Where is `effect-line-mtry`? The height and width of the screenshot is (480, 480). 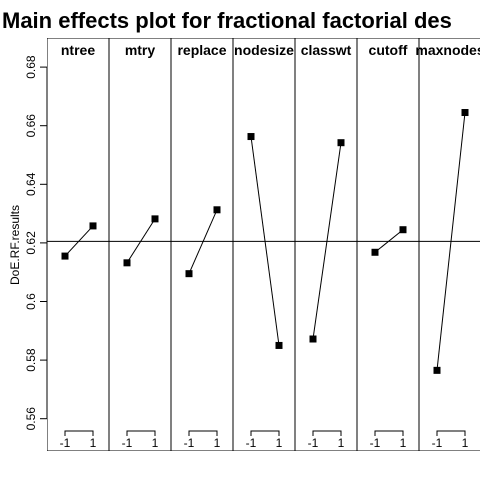 effect-line-mtry is located at coordinates (141, 241).